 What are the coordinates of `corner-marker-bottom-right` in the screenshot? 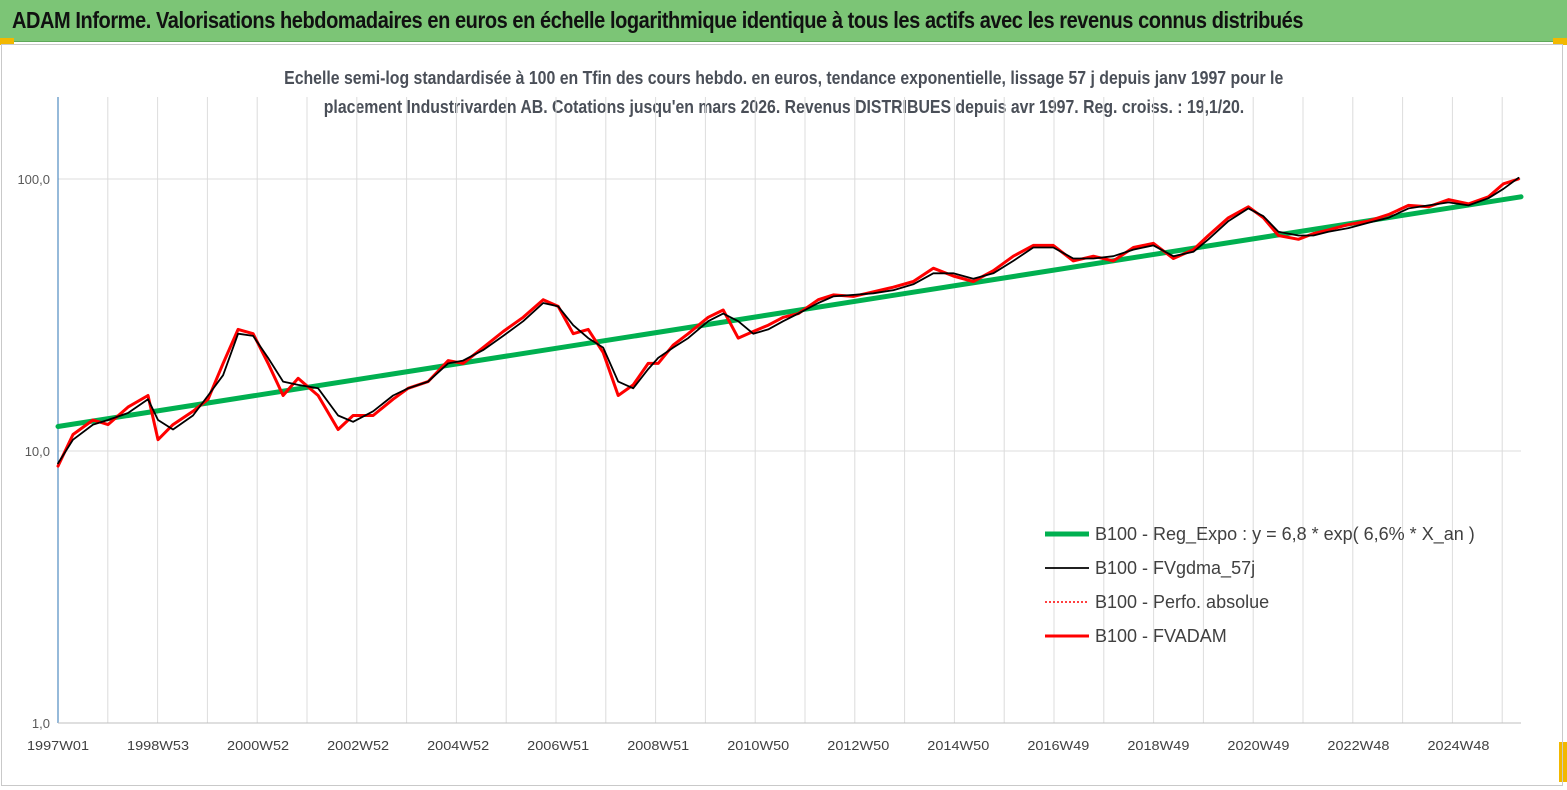 It's located at (1563, 762).